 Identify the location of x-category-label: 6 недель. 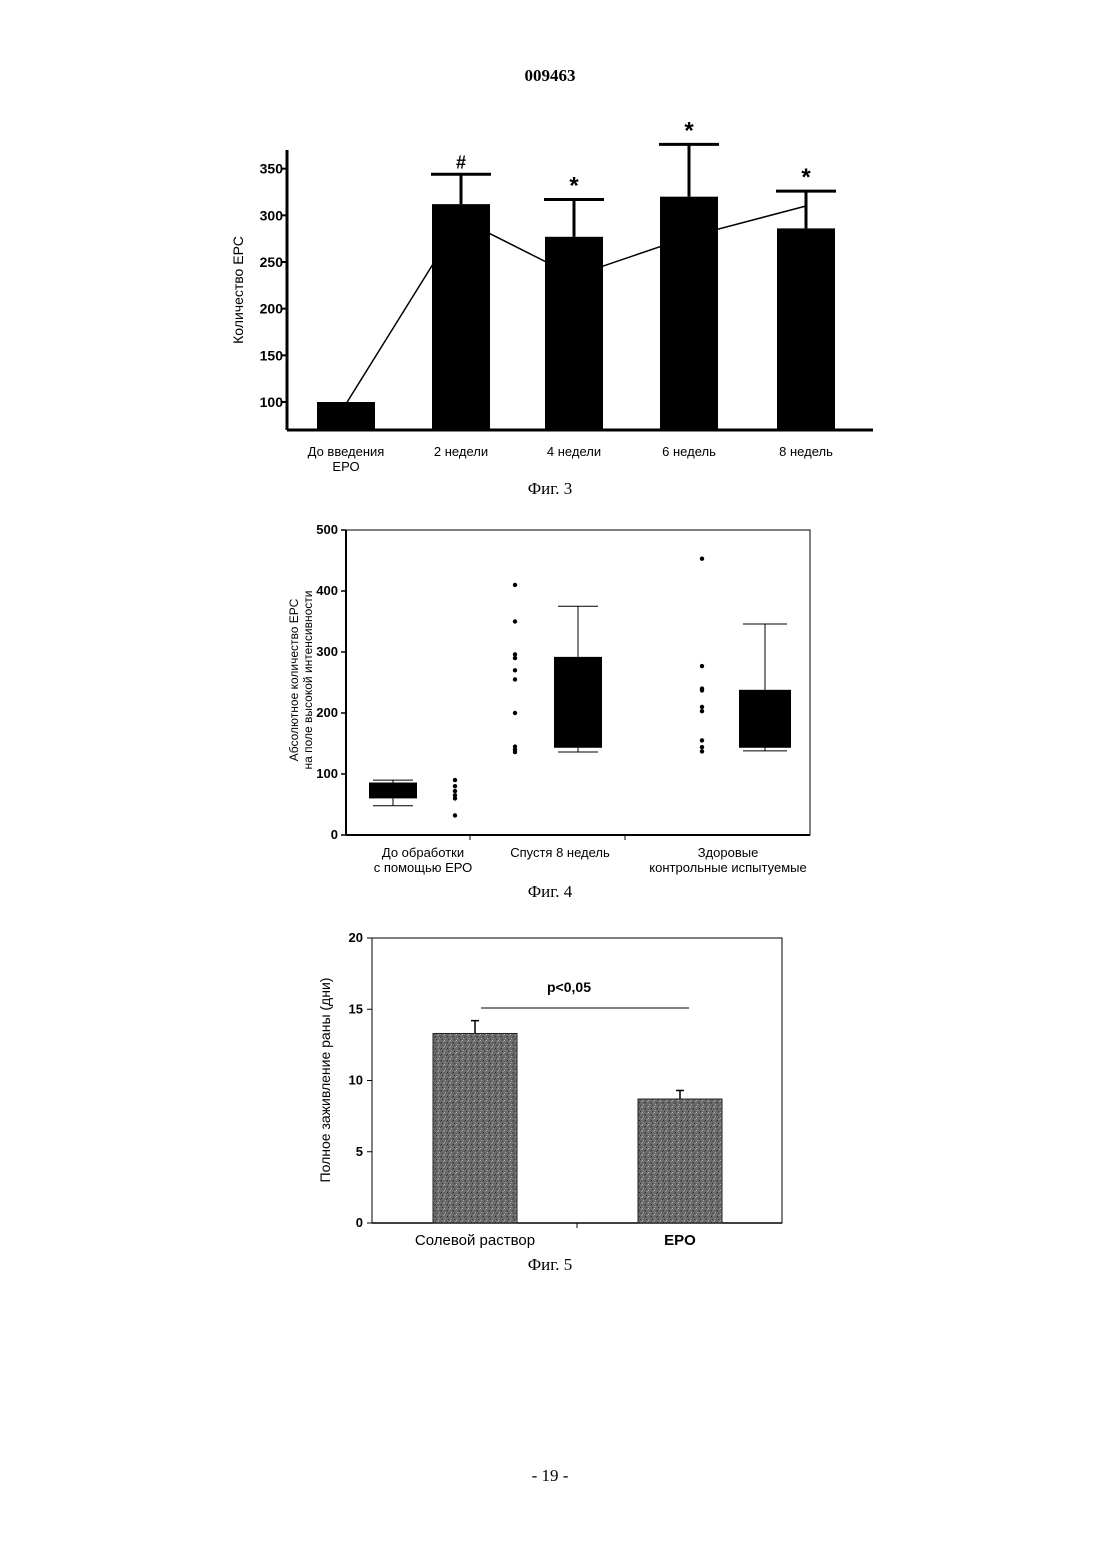
(689, 451).